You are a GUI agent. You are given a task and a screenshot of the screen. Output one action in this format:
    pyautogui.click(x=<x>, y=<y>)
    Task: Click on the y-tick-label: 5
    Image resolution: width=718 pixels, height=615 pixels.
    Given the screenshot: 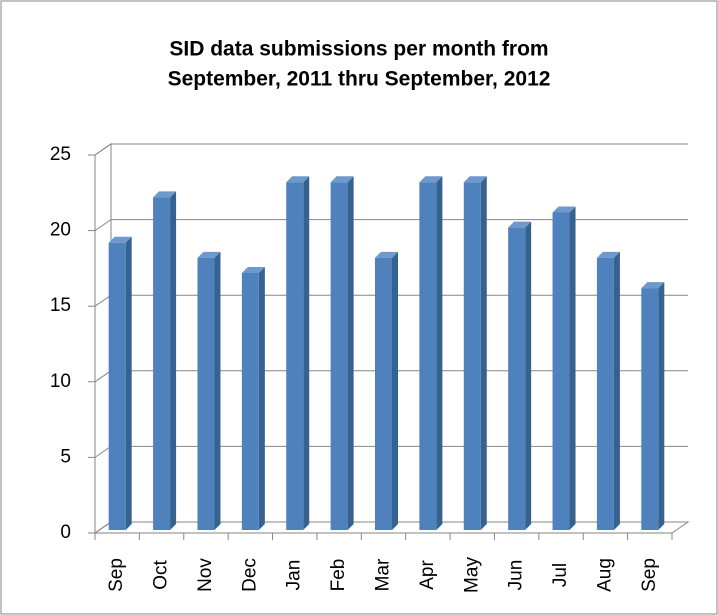 What is the action you would take?
    pyautogui.click(x=65, y=456)
    